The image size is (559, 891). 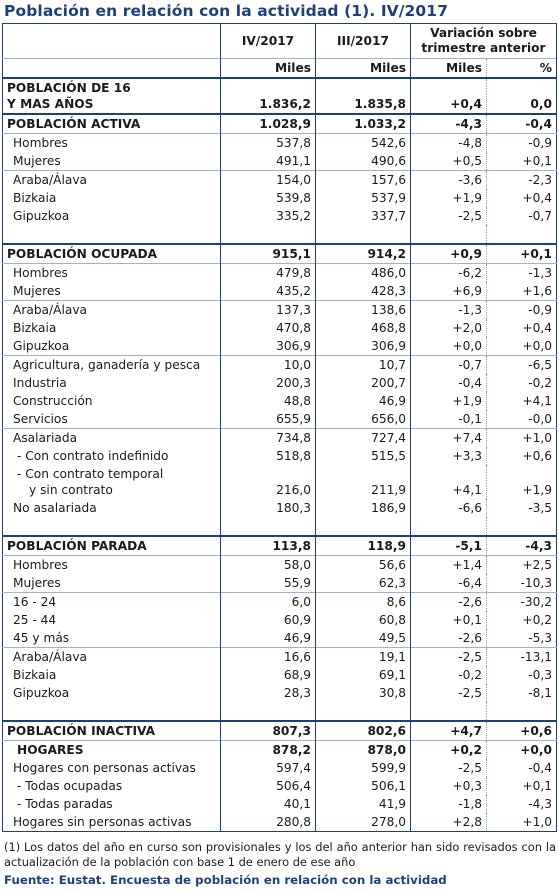 I want to click on value-iii-2017: 656,0, so click(x=388, y=419).